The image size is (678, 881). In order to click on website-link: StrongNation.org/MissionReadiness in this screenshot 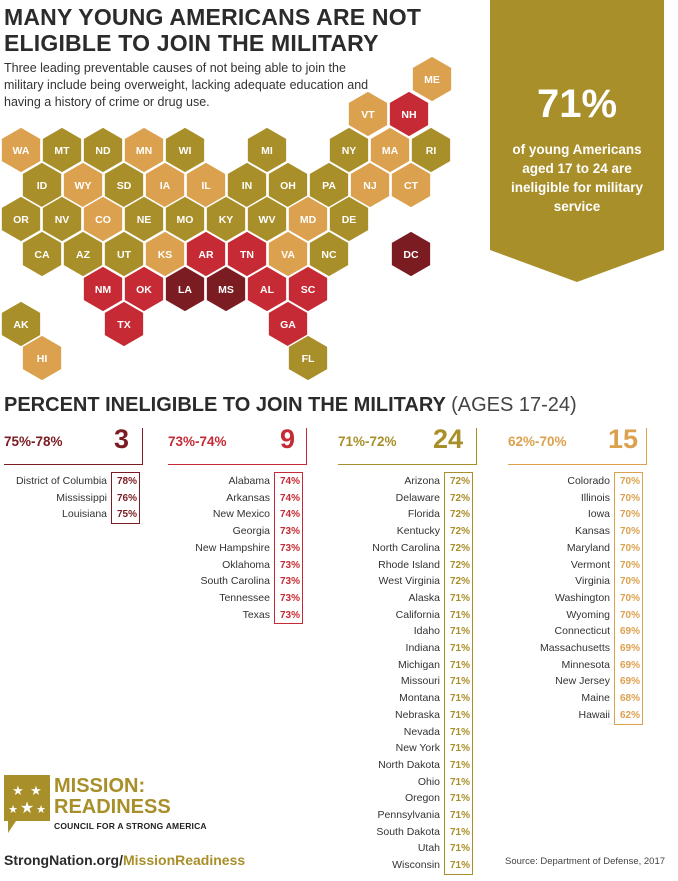, I will do `click(124, 860)`.